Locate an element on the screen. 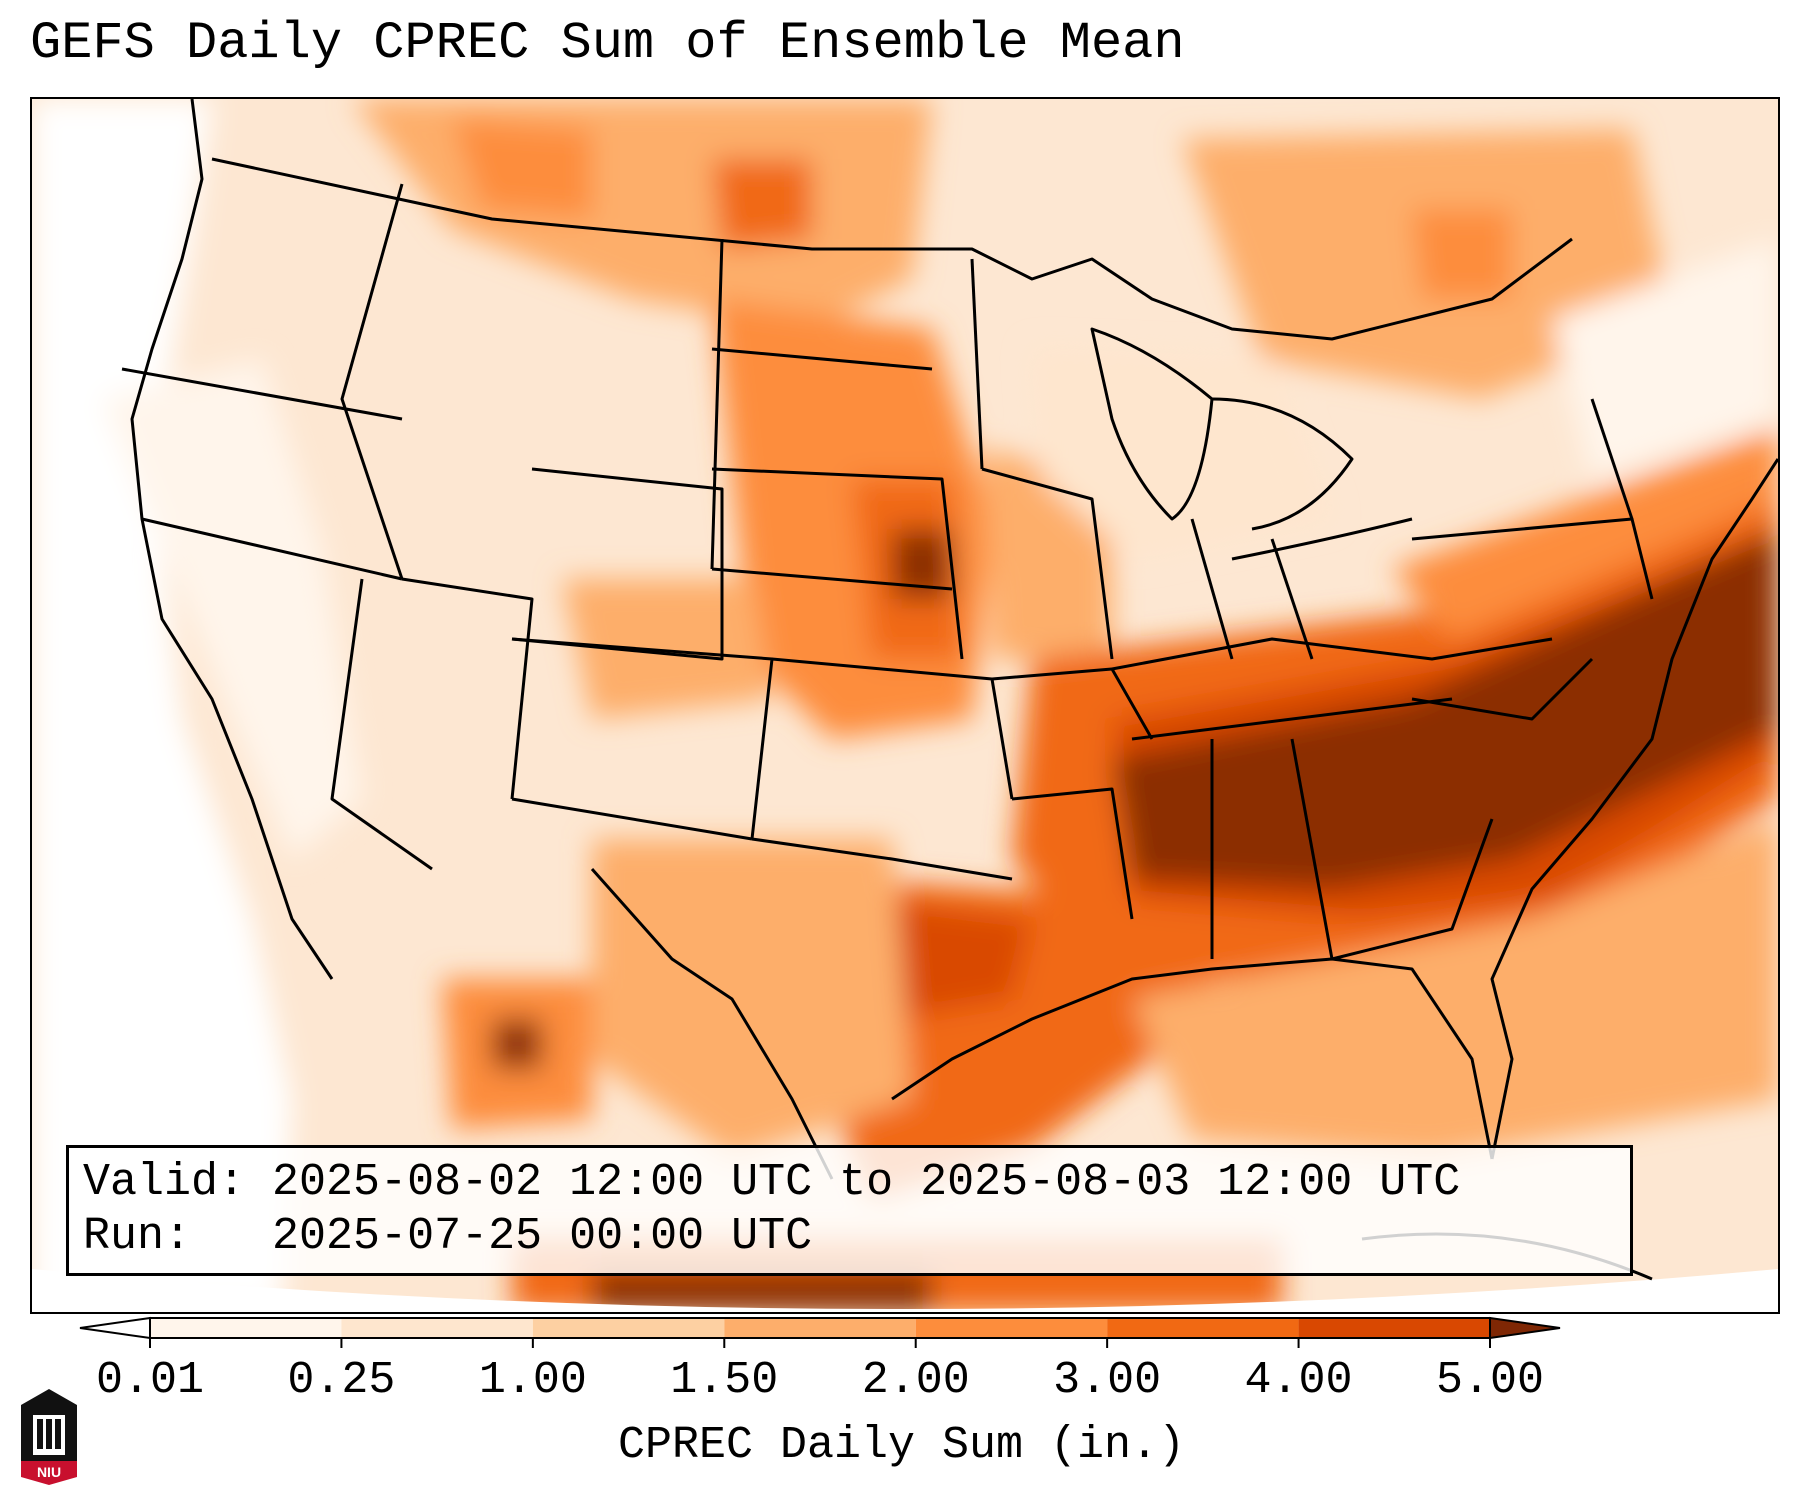  state-line-wy is located at coordinates (617, 564).